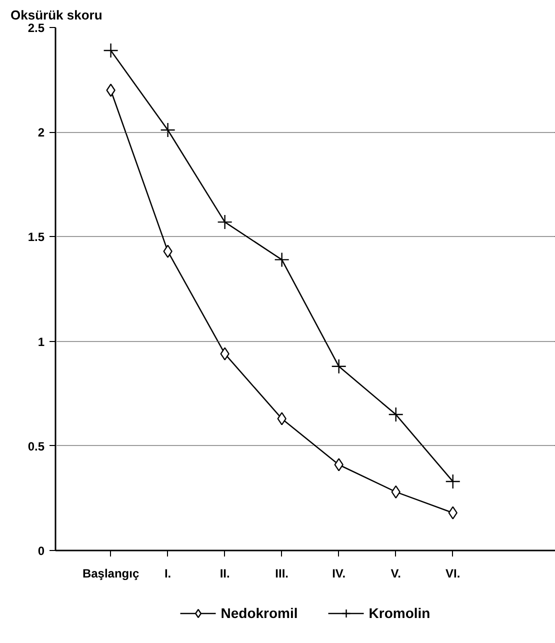  What do you see at coordinates (282, 573) in the screenshot?
I see `x-tick-label: III.` at bounding box center [282, 573].